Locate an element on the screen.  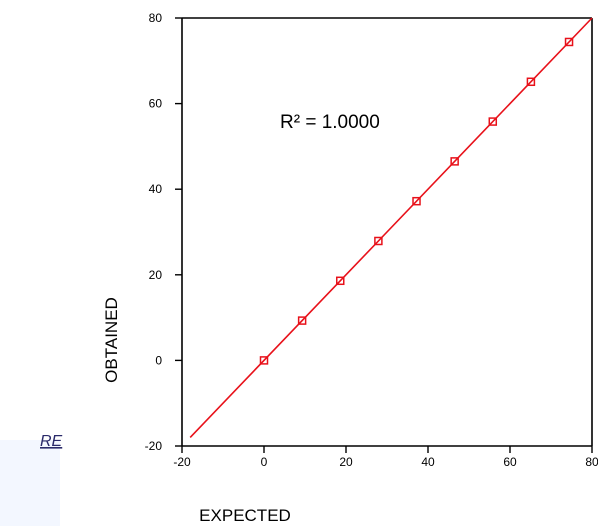
x-tick-label: 20 is located at coordinates (346, 462).